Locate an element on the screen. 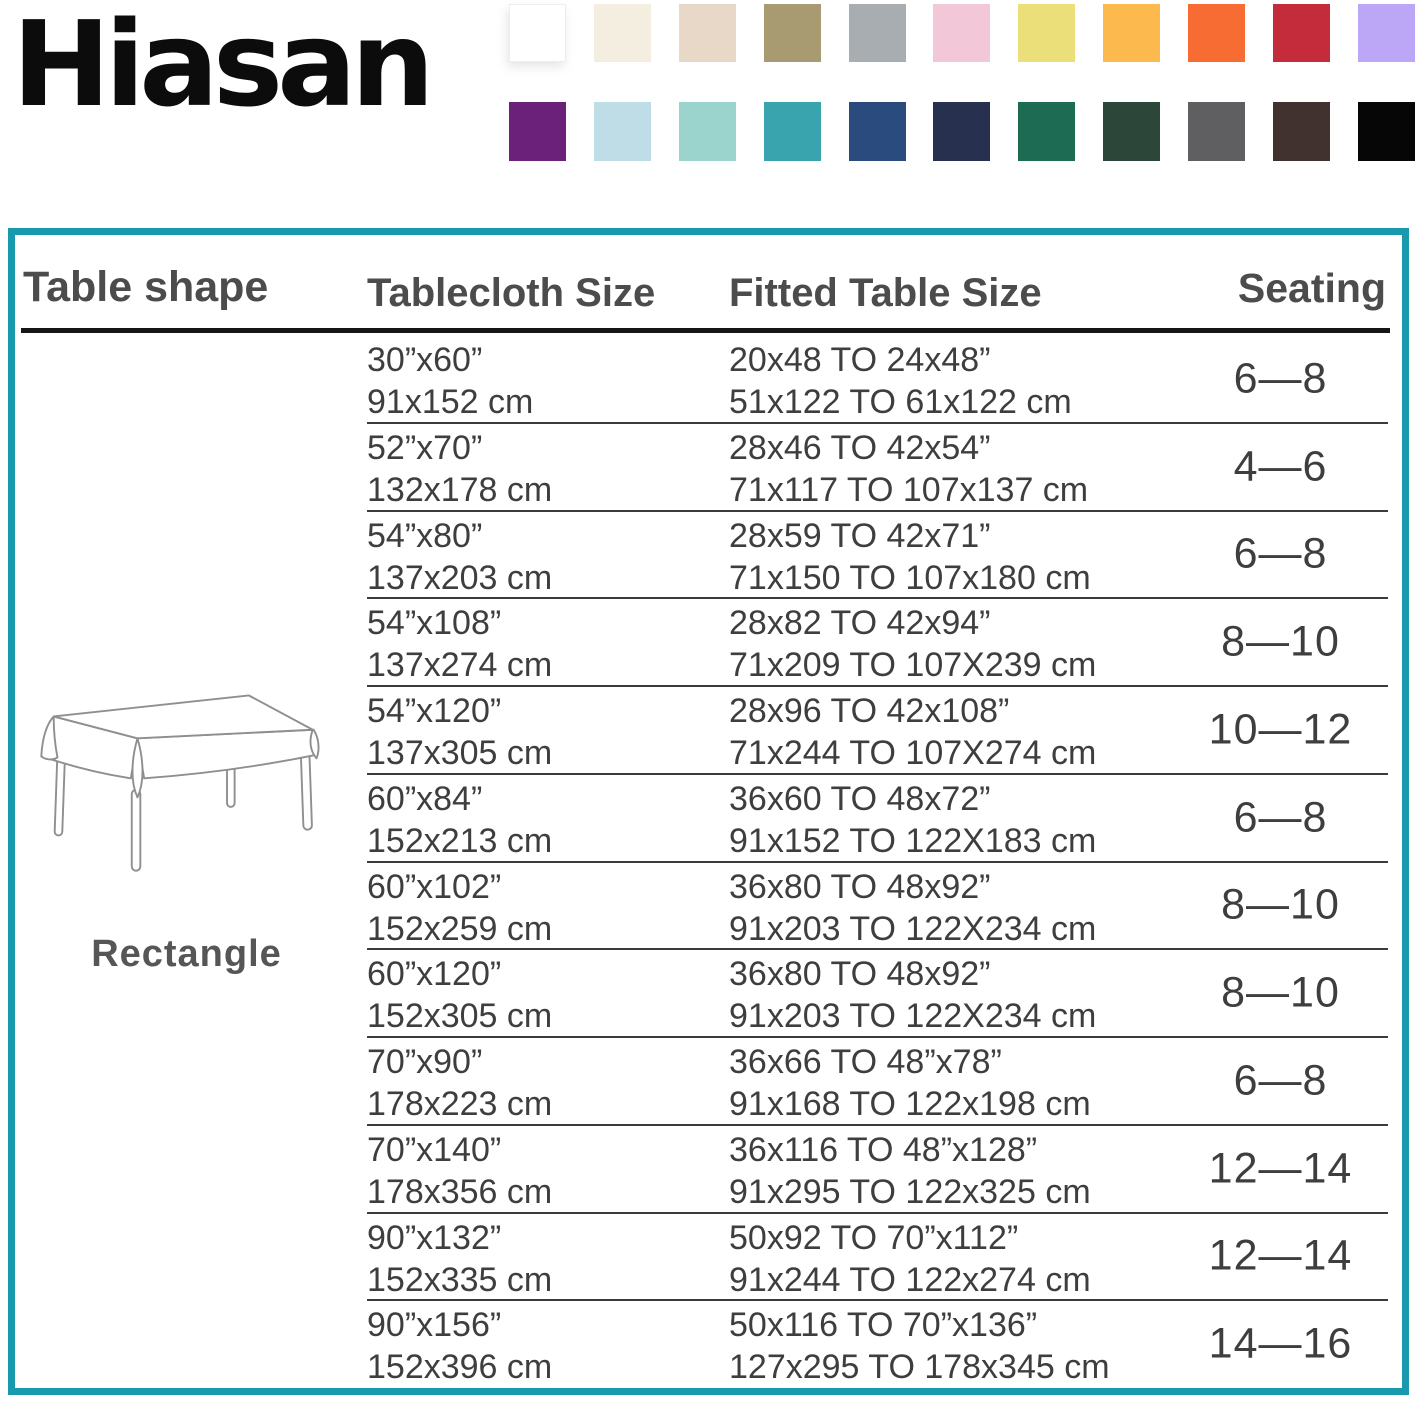  tablecloth-size-cell: 60”x102” 152x259 cm is located at coordinates (460, 910).